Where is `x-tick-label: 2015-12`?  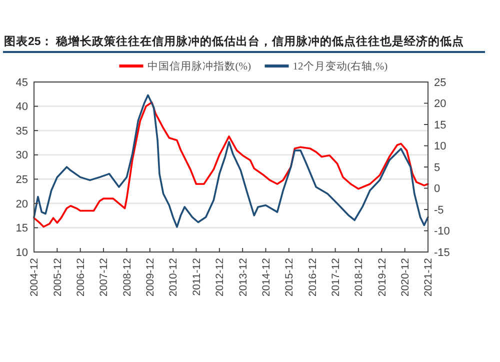
x-tick-label: 2015-12 is located at coordinates (290, 277).